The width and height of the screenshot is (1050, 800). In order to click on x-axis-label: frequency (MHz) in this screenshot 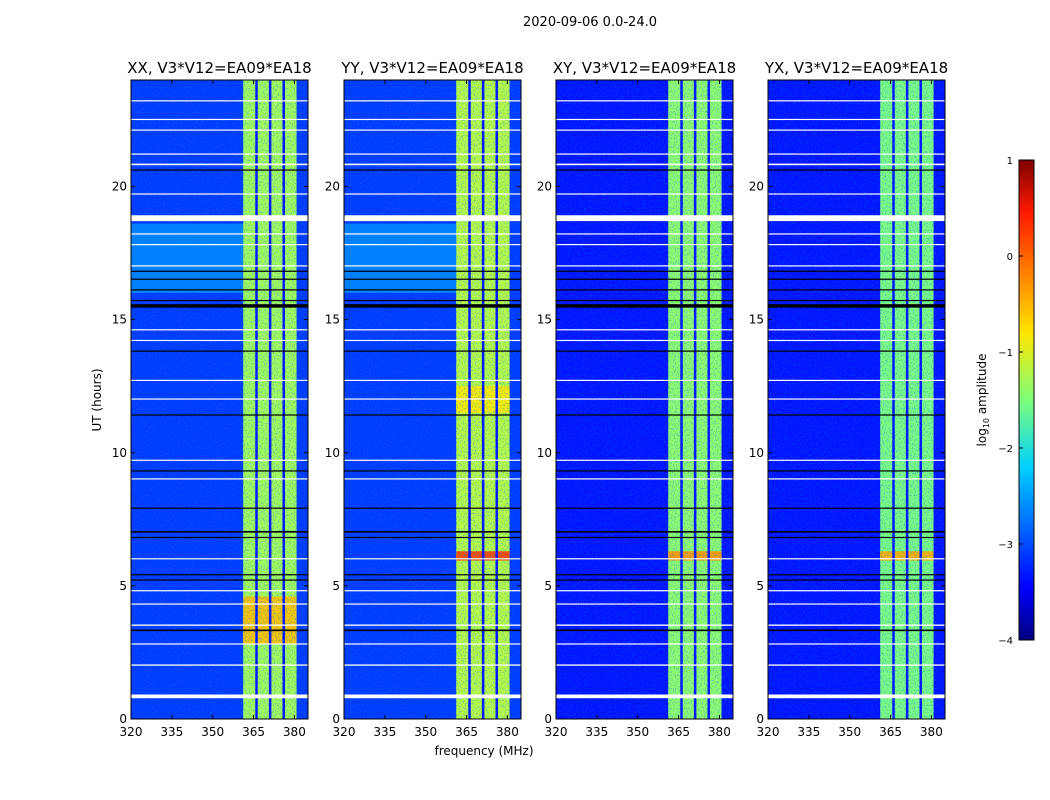, I will do `click(483, 751)`.